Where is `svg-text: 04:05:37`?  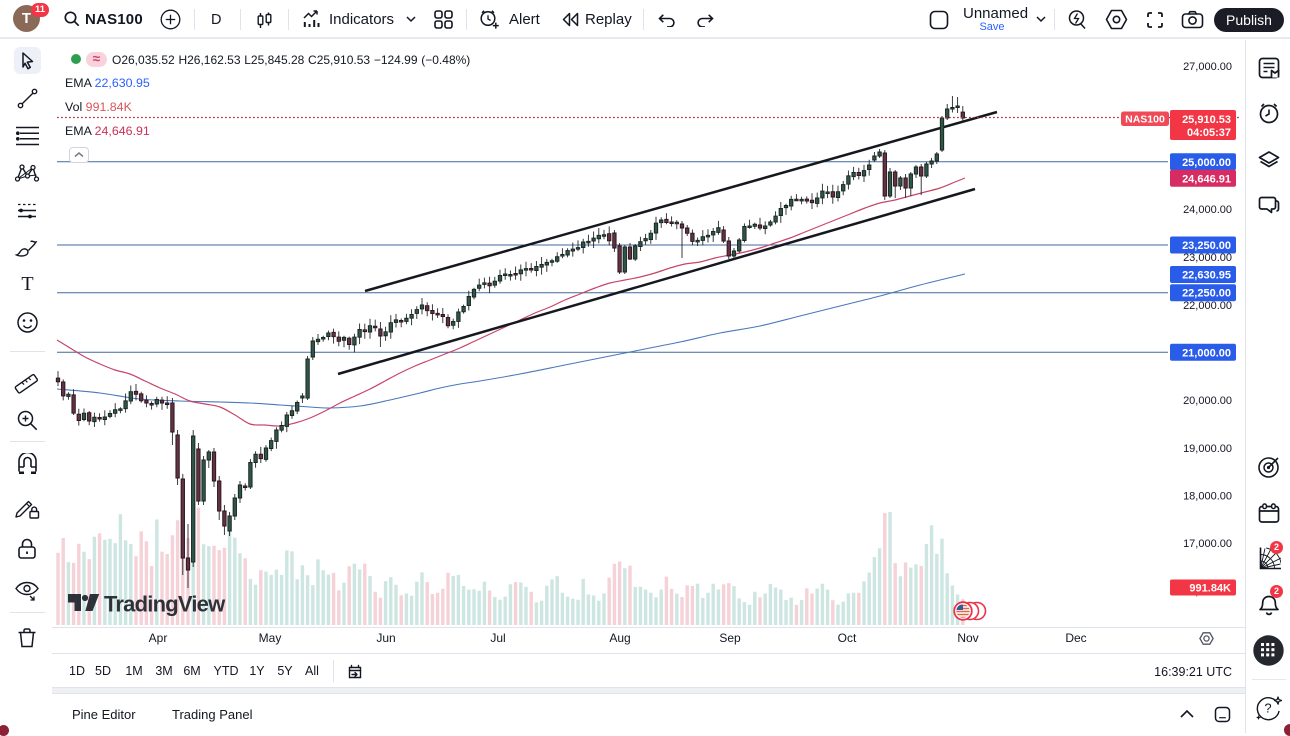
svg-text: 04:05:37 is located at coordinates (1209, 133).